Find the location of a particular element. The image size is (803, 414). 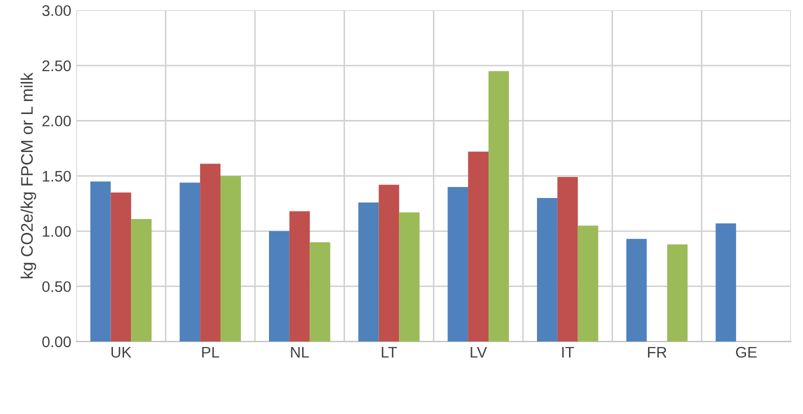

y-tick-label: 3.00 is located at coordinates (56, 10).